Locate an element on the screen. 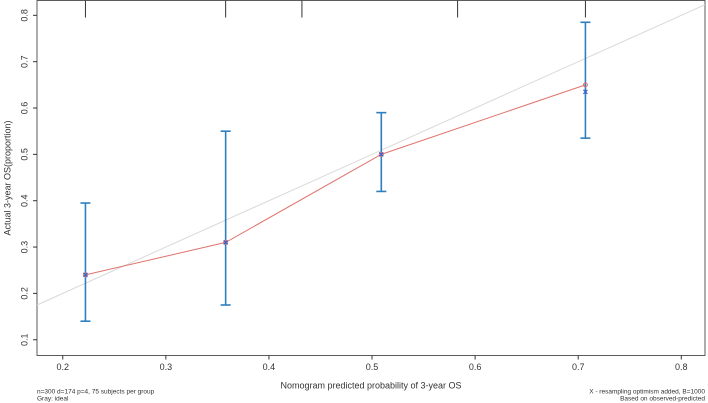 The image size is (708, 403). note: X - resampling optimism added, B=1000 is located at coordinates (647, 392).